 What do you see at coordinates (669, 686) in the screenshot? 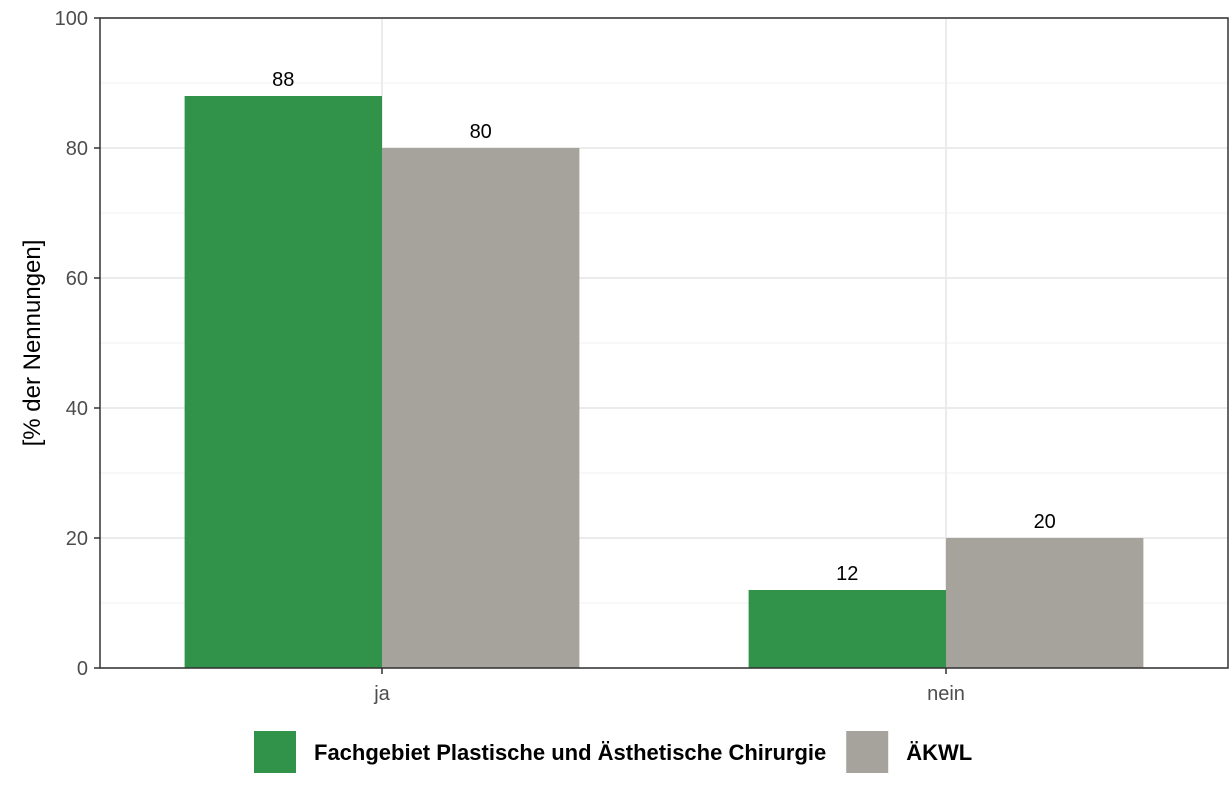
I see `x-axis: ja nein` at bounding box center [669, 686].